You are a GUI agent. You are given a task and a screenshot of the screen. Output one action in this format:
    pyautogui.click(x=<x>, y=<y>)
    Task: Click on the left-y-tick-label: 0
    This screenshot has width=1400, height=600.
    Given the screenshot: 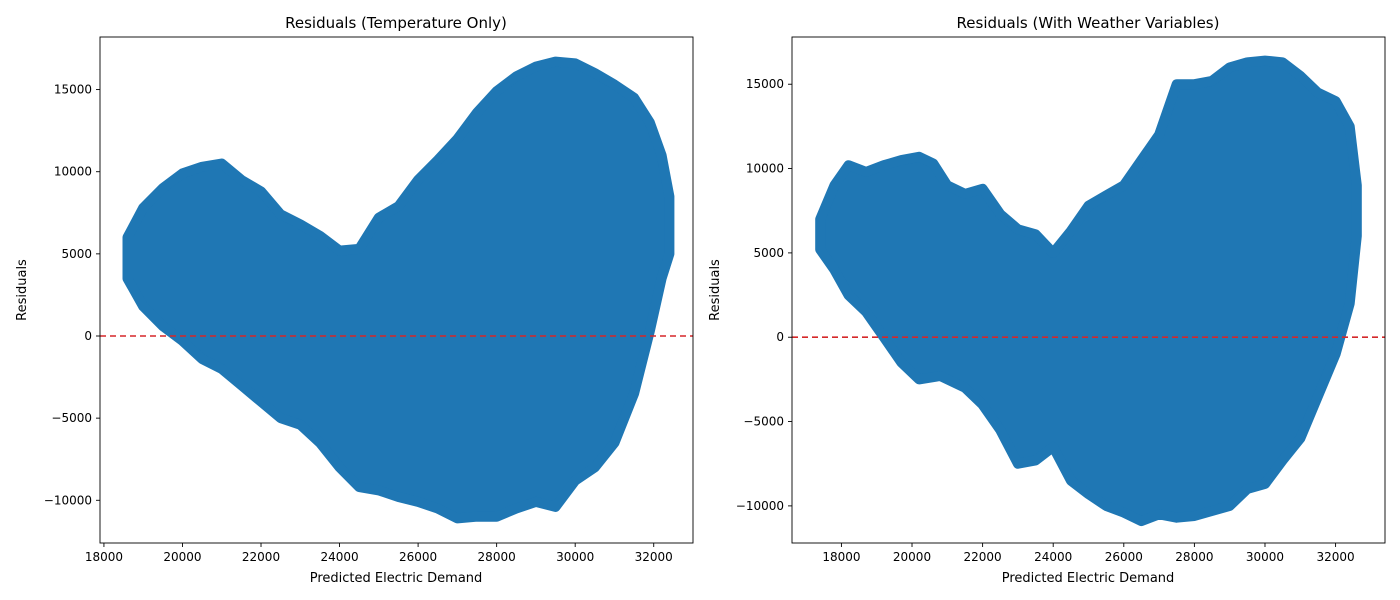 What is the action you would take?
    pyautogui.click(x=88, y=336)
    